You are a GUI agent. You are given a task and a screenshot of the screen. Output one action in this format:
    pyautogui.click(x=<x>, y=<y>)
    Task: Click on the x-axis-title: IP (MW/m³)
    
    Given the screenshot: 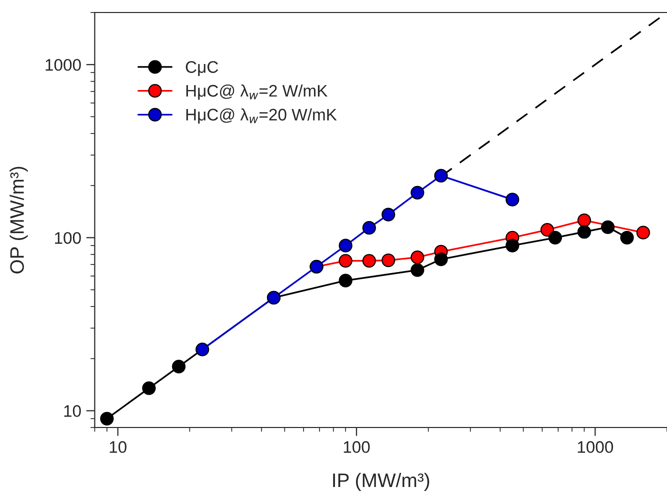 What is the action you would take?
    pyautogui.click(x=381, y=482)
    